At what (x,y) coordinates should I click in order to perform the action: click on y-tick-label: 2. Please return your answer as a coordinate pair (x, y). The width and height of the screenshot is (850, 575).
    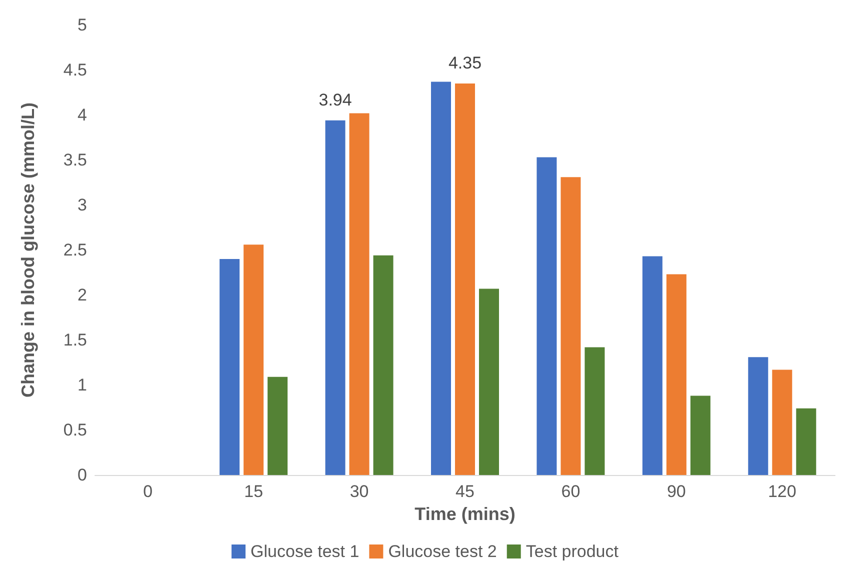
    Looking at the image, I should click on (82, 295).